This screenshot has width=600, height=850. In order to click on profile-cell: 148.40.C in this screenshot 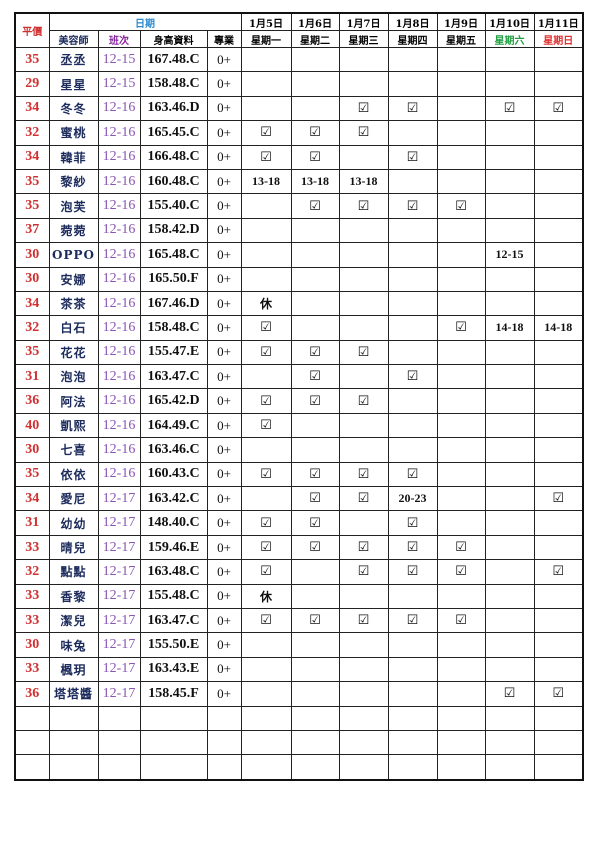, I will do `click(173, 523)`.